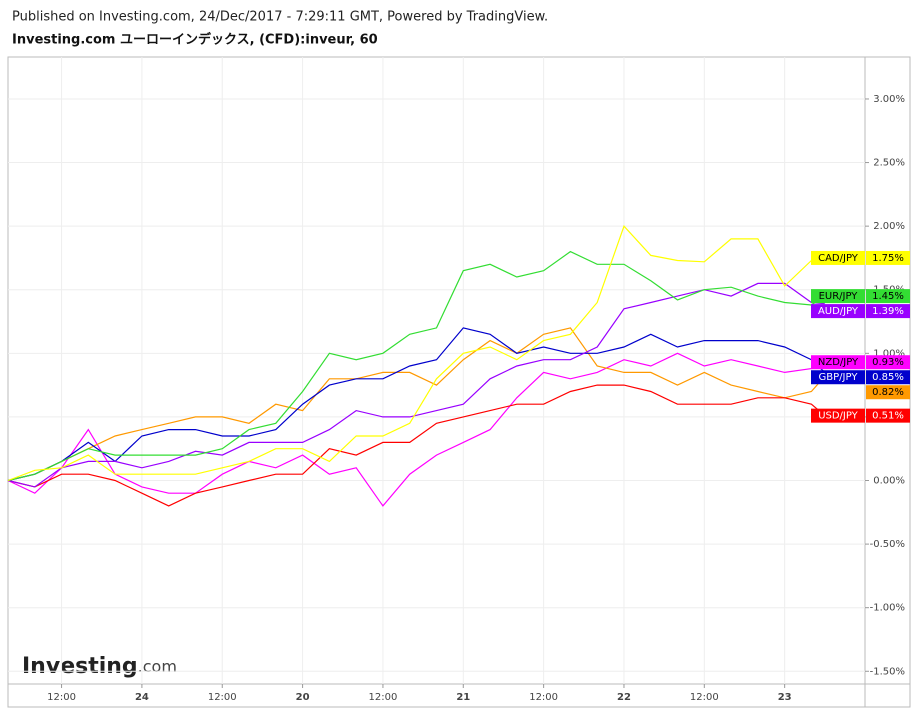  I want to click on last-value-label: 0.82%, so click(888, 392).